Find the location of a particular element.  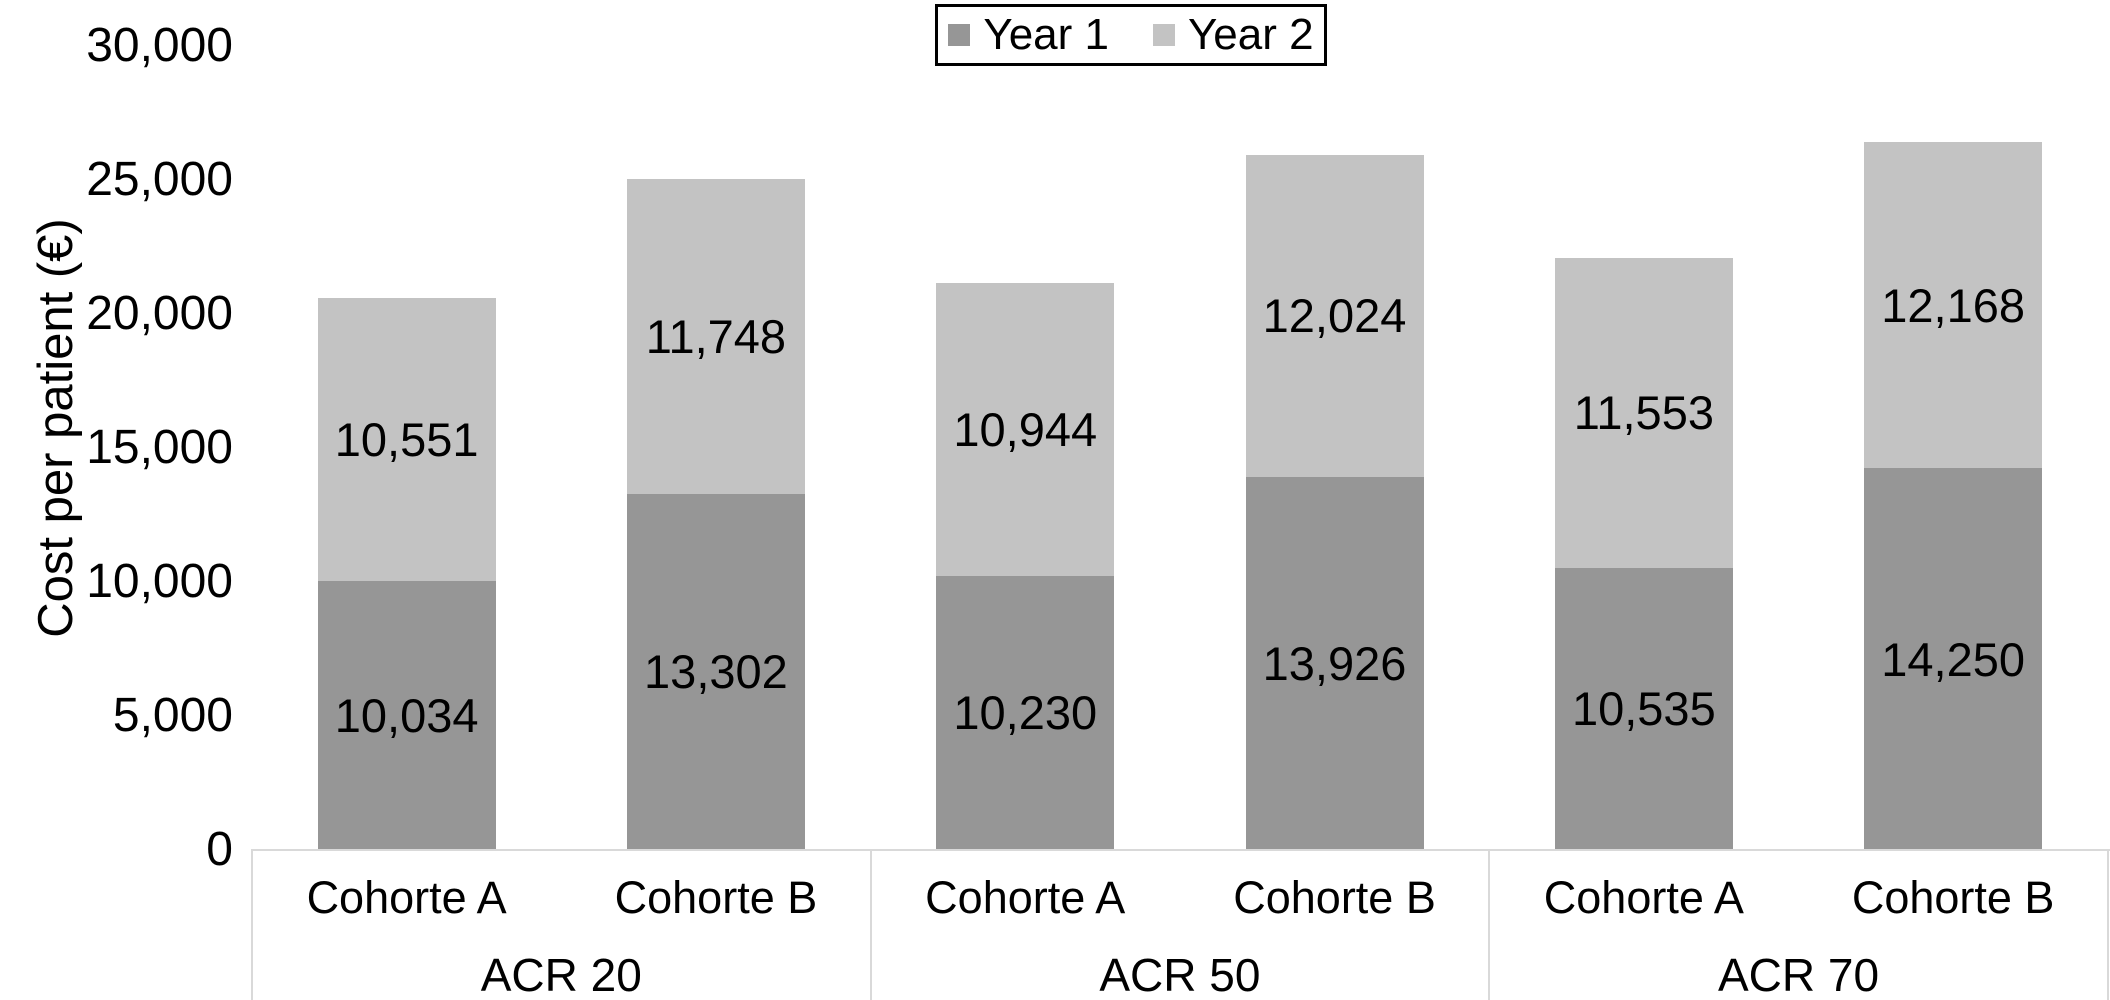

bar-value-label: 12,168 is located at coordinates (1953, 305).